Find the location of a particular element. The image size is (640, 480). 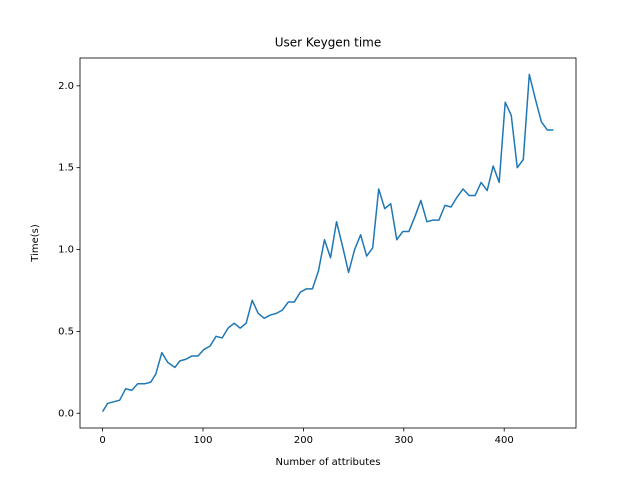

y-tick-label: 0.0 is located at coordinates (66, 413).